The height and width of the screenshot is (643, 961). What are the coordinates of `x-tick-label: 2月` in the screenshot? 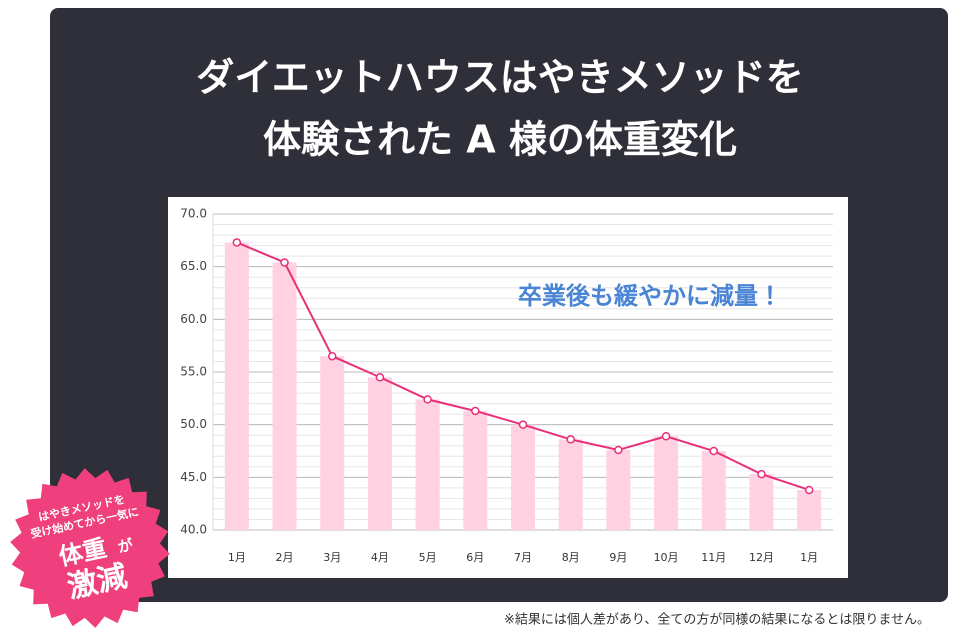 It's located at (285, 557).